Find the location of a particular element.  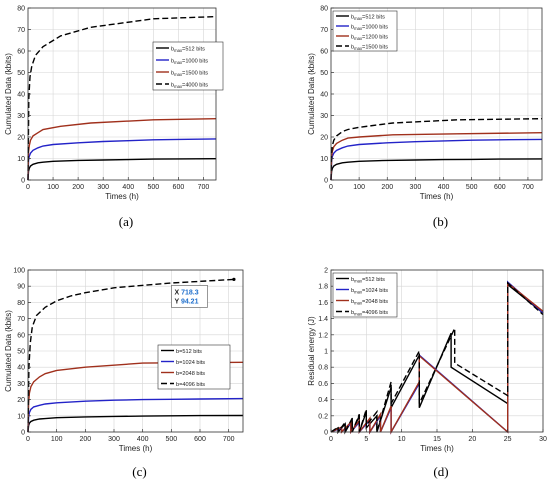

panel-caption: (d) is located at coordinates (440, 471).